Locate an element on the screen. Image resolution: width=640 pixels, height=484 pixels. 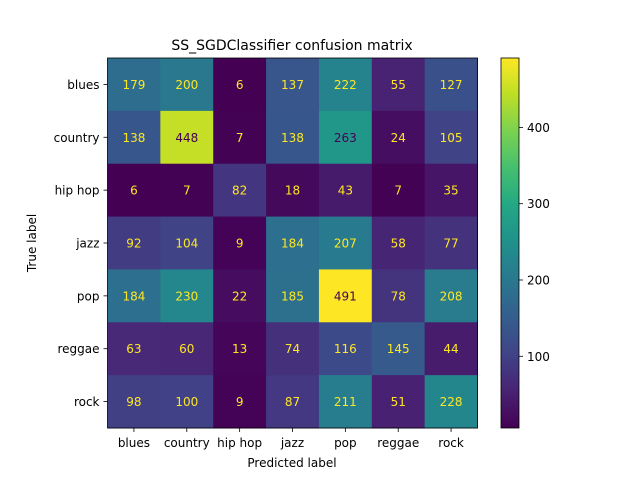
cell-value-label: 138 is located at coordinates (292, 138).